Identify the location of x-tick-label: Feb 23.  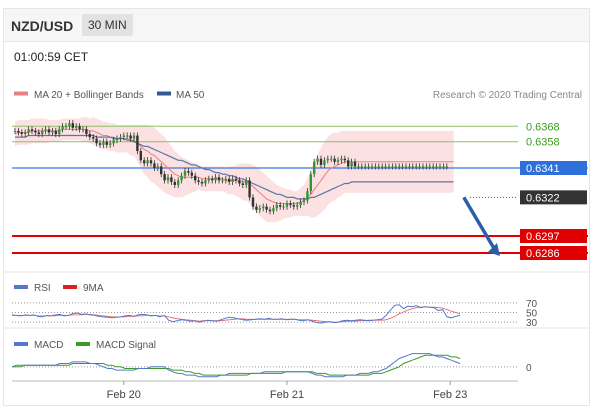
(450, 395).